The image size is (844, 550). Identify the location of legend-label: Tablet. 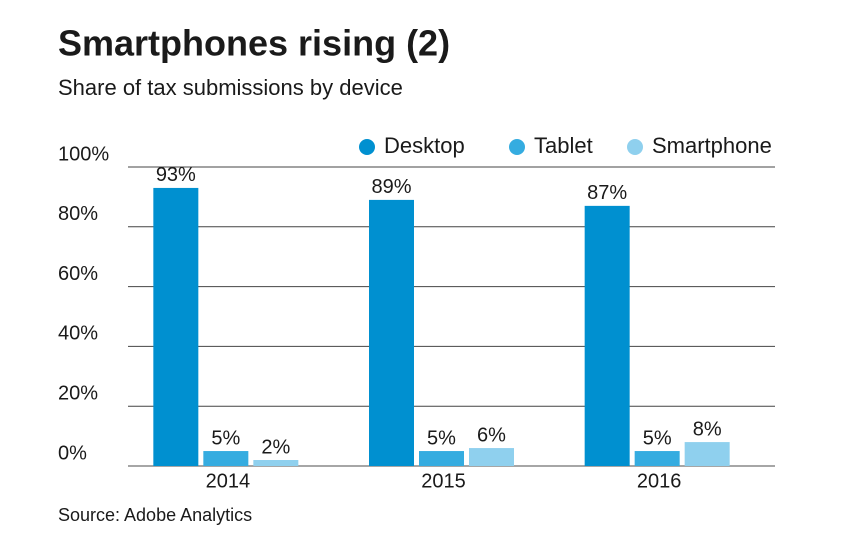
(563, 145).